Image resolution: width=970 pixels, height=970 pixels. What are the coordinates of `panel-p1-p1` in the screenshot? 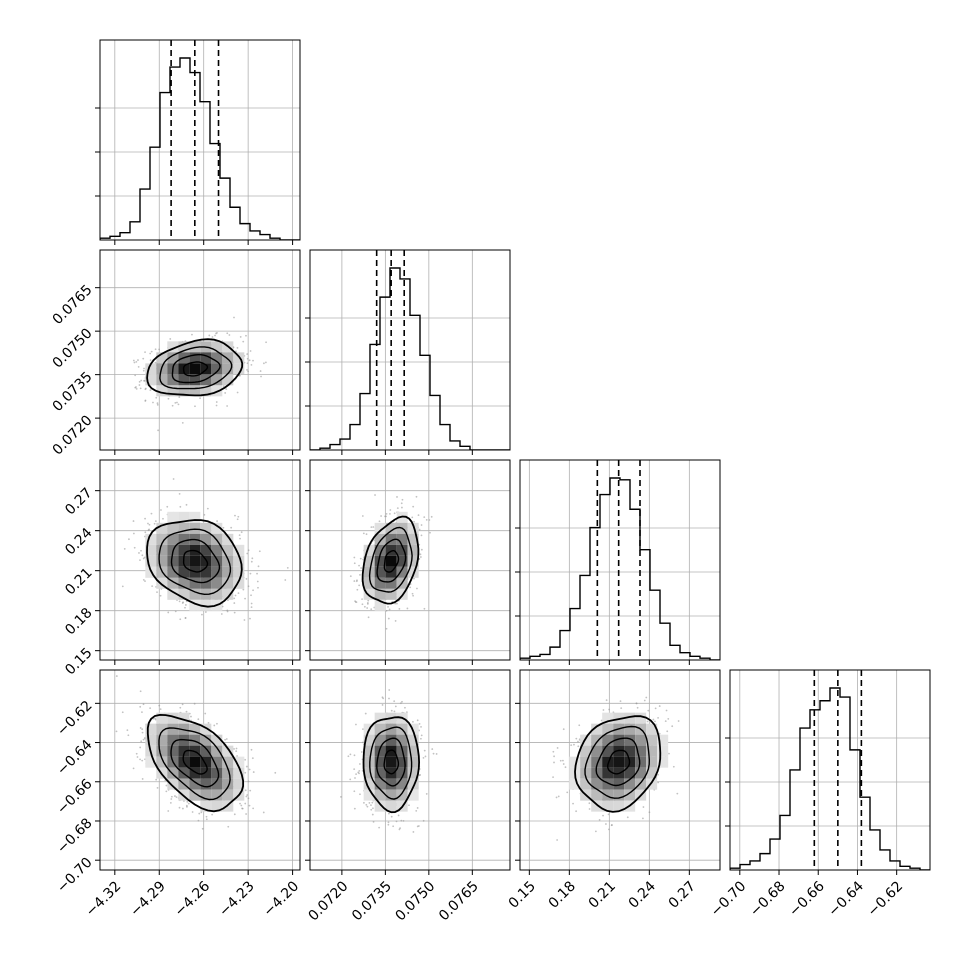 It's located at (408, 352).